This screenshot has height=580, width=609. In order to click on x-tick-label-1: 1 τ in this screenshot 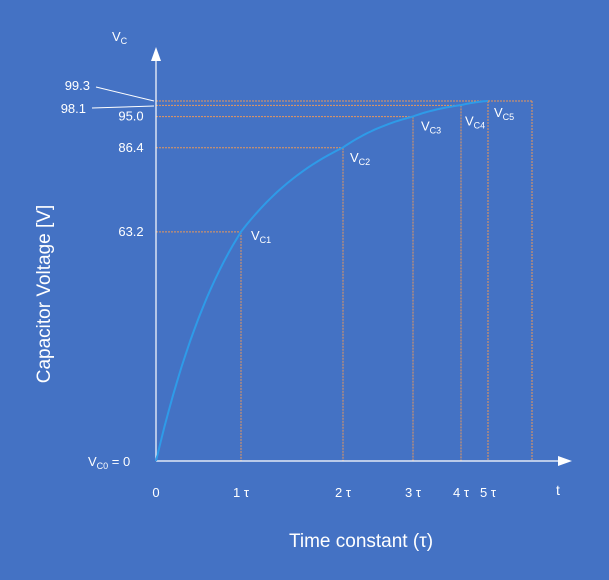, I will do `click(241, 492)`.